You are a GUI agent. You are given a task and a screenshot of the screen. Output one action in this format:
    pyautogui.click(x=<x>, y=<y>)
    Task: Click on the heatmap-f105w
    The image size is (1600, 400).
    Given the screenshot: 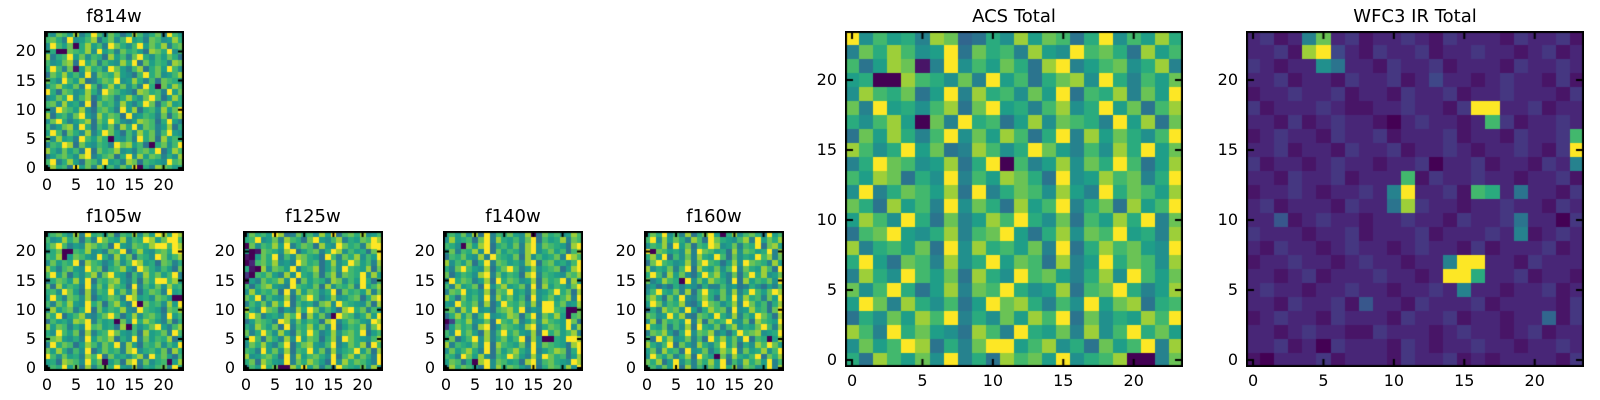 What is the action you would take?
    pyautogui.click(x=114, y=301)
    